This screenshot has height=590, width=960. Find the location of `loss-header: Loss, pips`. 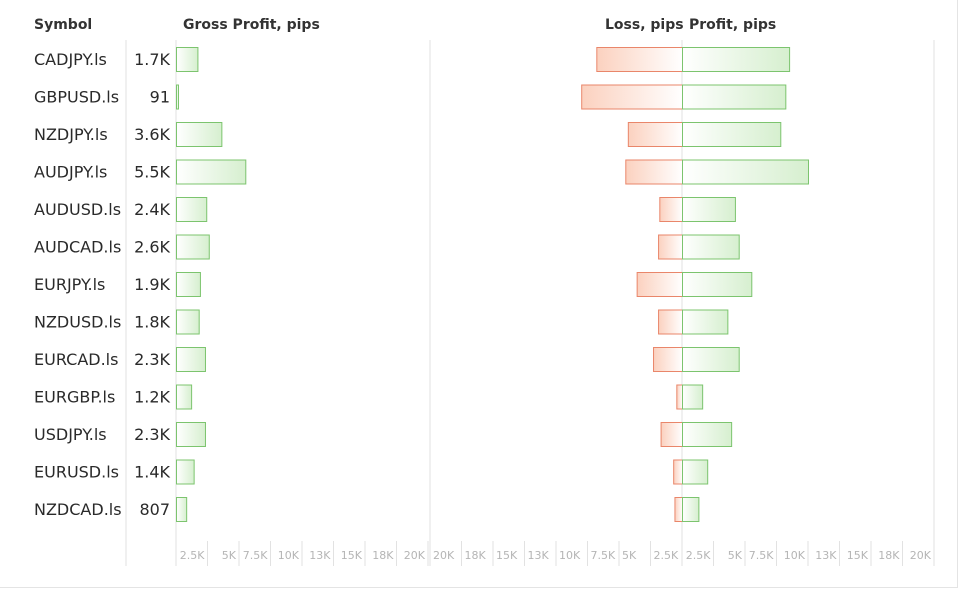

loss-header: Loss, pips is located at coordinates (644, 25).